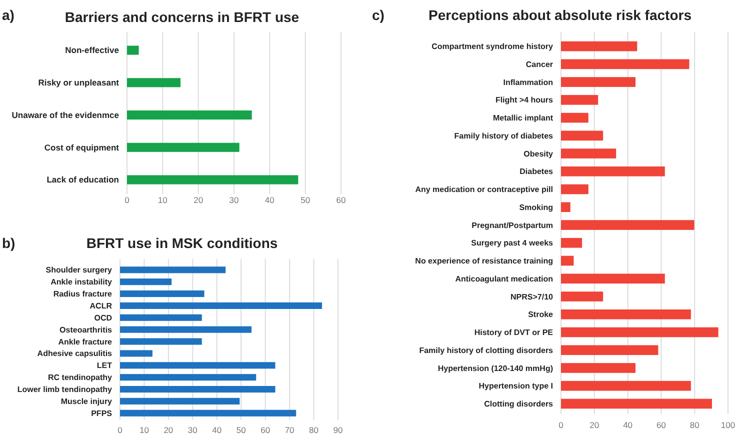 Image resolution: width=750 pixels, height=442 pixels. What do you see at coordinates (524, 100) in the screenshot?
I see `y-tick-label: Flight >4 hours` at bounding box center [524, 100].